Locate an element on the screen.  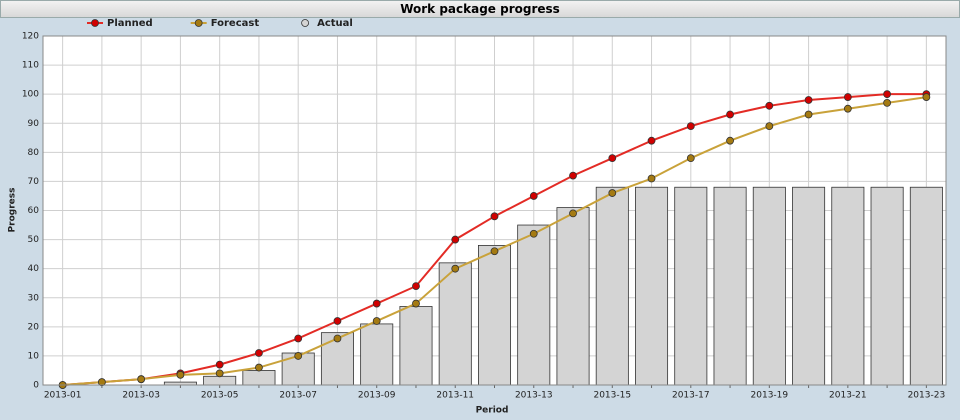
x-tick-label: 2013-09 is located at coordinates (377, 396).